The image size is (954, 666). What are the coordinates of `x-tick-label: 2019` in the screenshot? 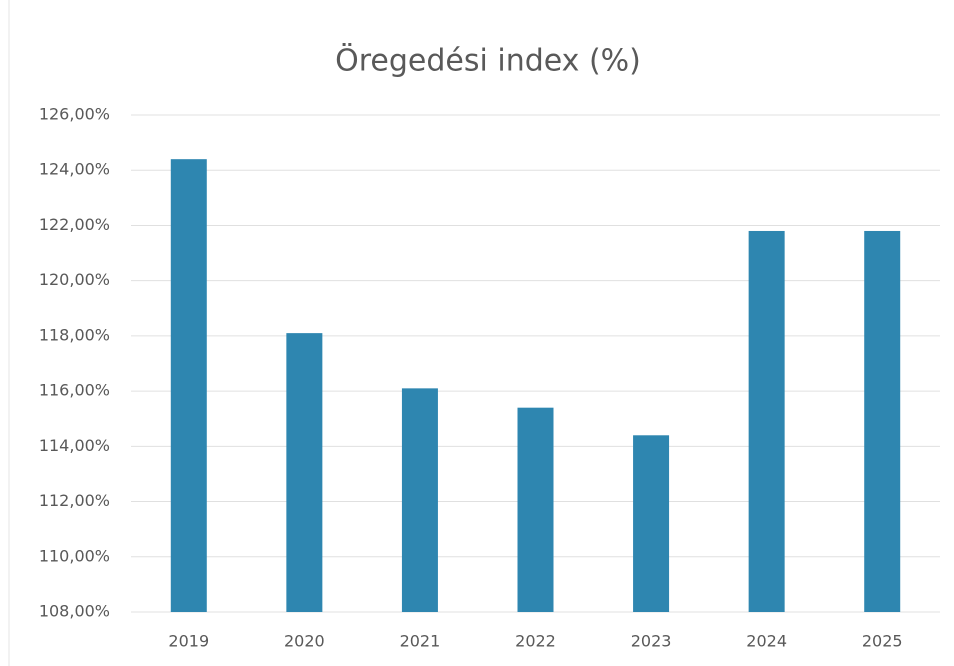 It's located at (188, 641).